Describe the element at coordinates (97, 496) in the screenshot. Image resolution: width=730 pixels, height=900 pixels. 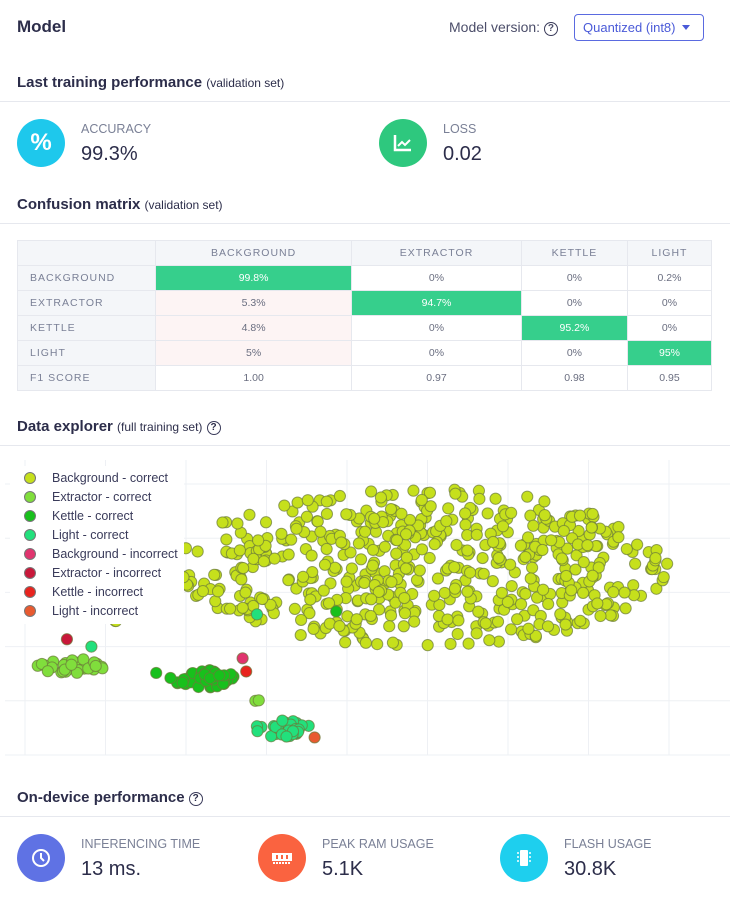
I see `legend-item: Extractor - correct` at that location.